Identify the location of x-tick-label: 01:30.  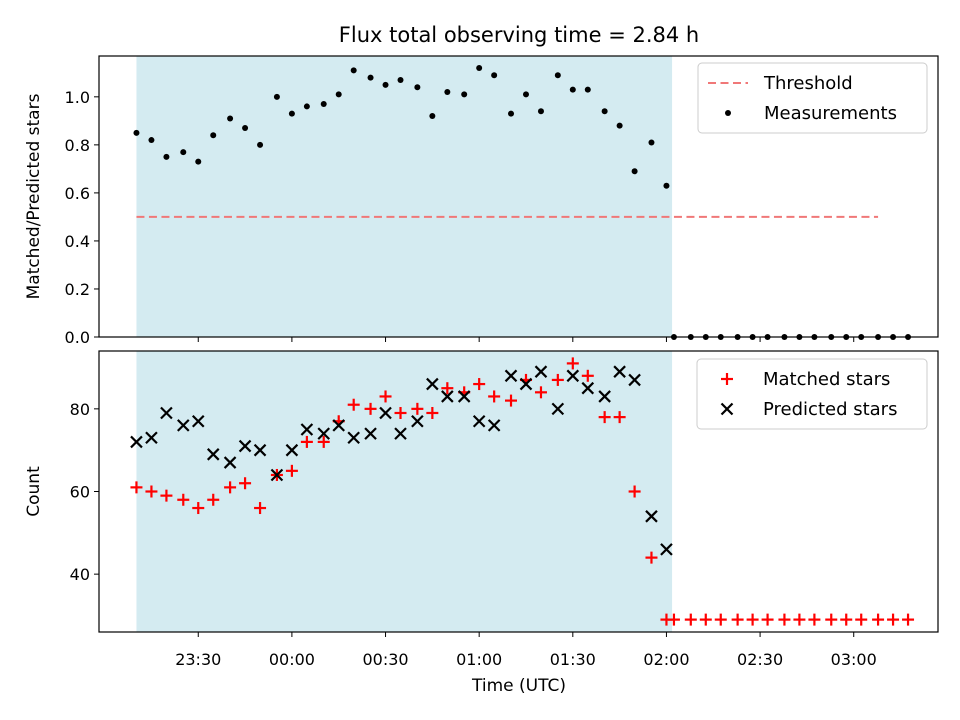
(573, 659).